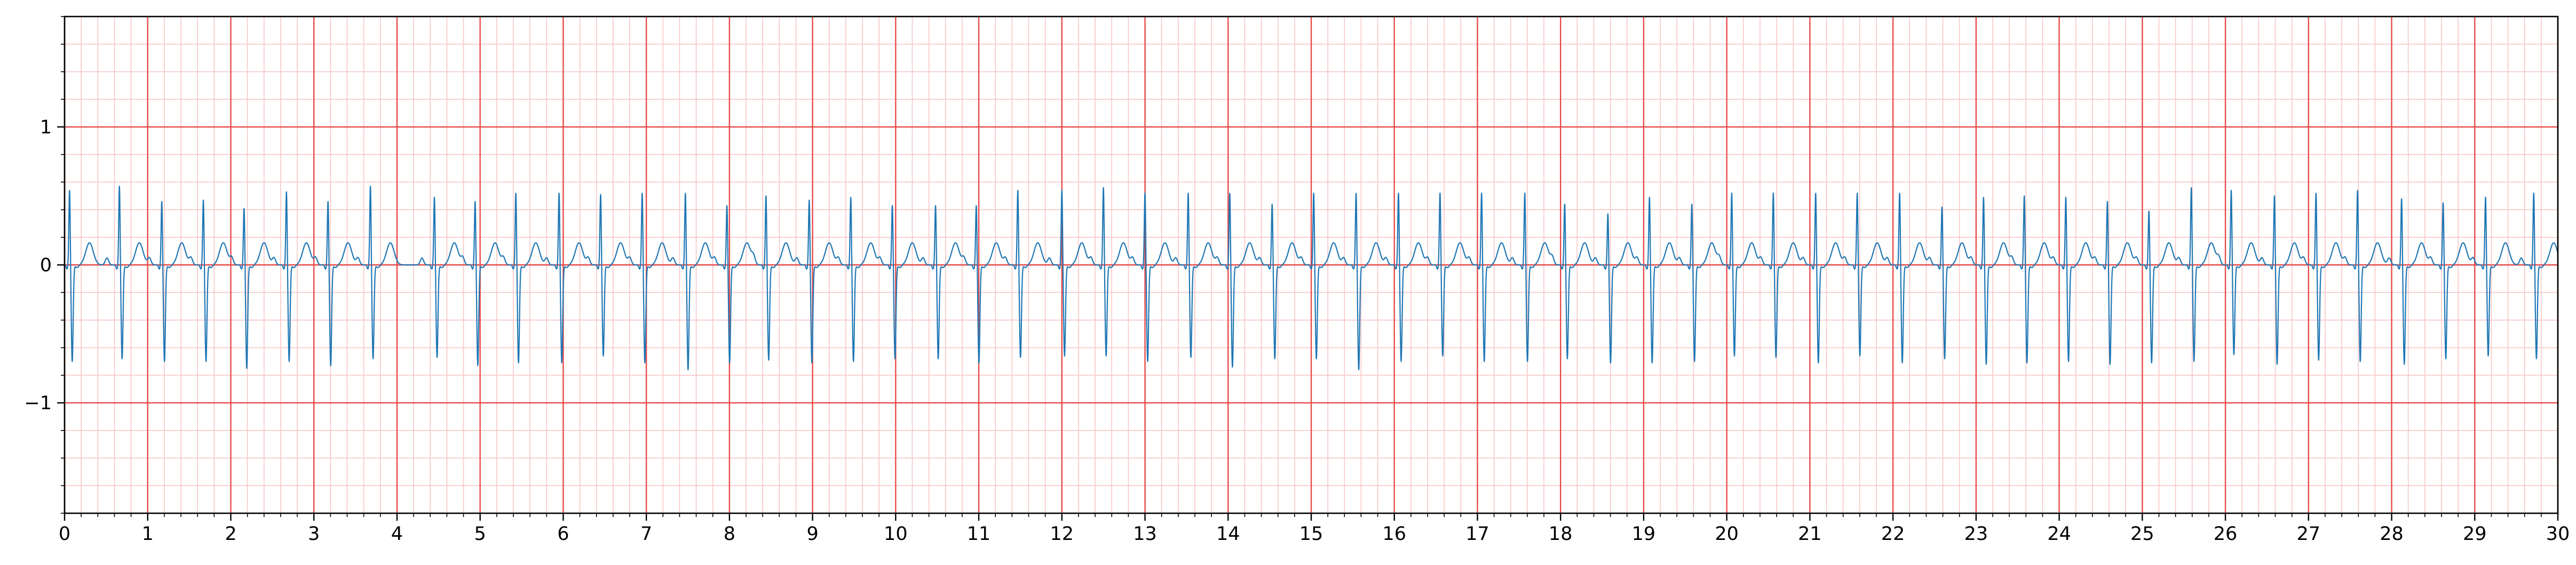 This screenshot has width=2576, height=565. Describe the element at coordinates (1561, 534) in the screenshot. I see `x-tick-label: 18` at that location.